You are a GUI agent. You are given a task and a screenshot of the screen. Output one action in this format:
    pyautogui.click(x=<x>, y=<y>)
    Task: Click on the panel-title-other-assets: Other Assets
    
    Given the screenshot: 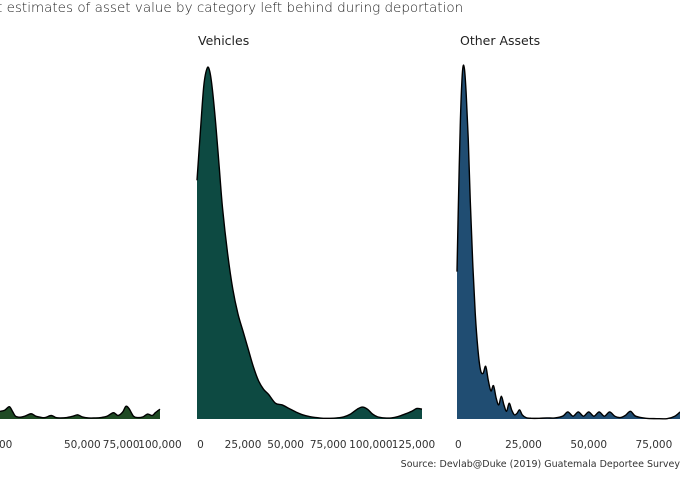 What is the action you would take?
    pyautogui.click(x=500, y=40)
    